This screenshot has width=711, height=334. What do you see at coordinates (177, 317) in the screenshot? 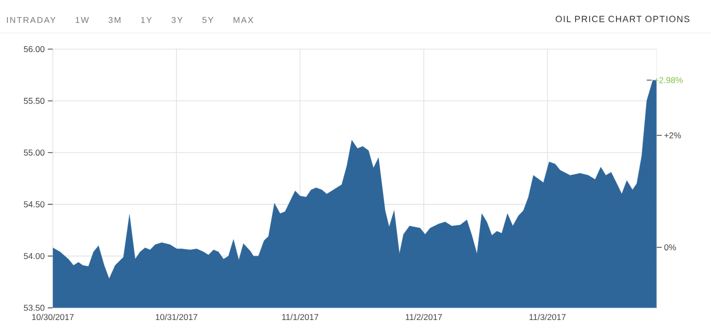
I see `x-tick-label: 10/31/2017` at bounding box center [177, 317].